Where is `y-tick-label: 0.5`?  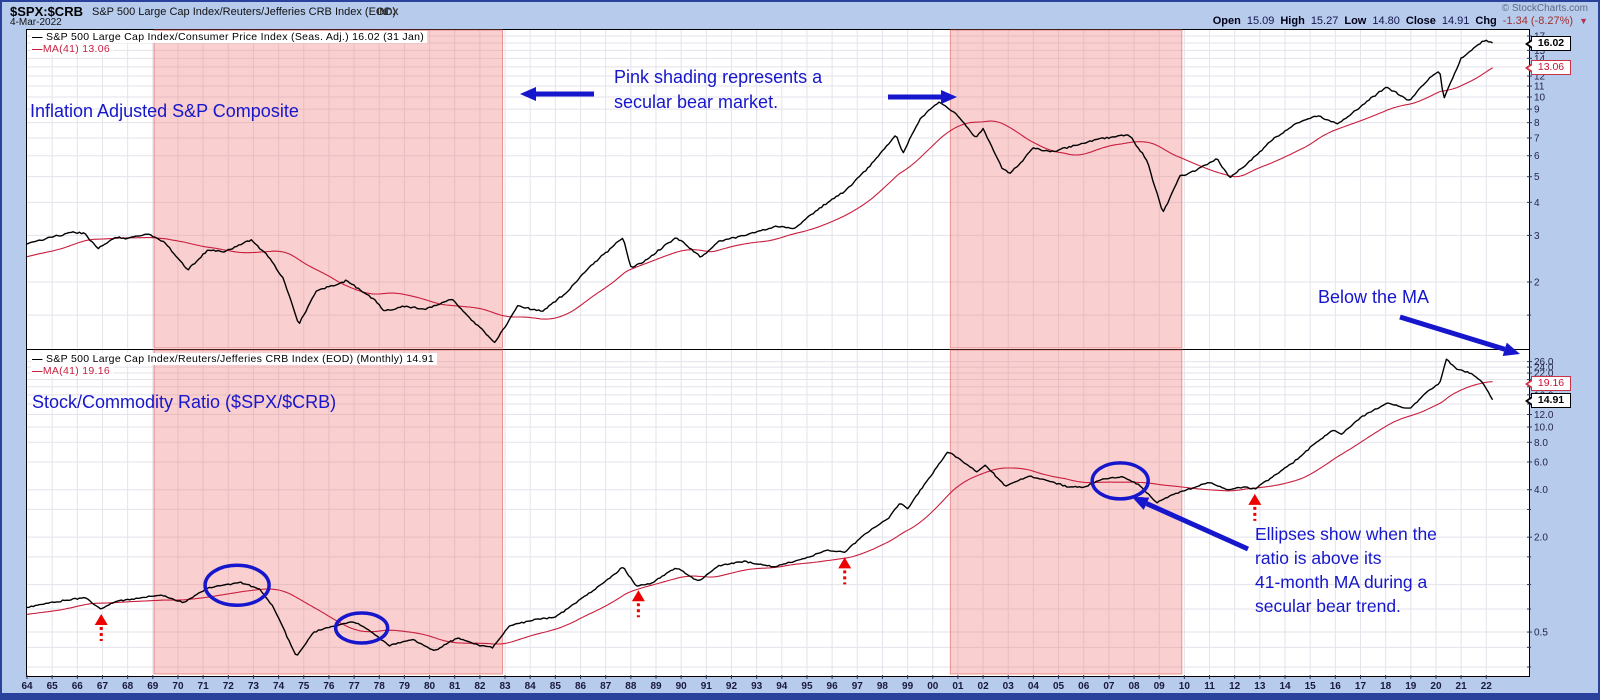
y-tick-label: 0.5 is located at coordinates (1541, 633).